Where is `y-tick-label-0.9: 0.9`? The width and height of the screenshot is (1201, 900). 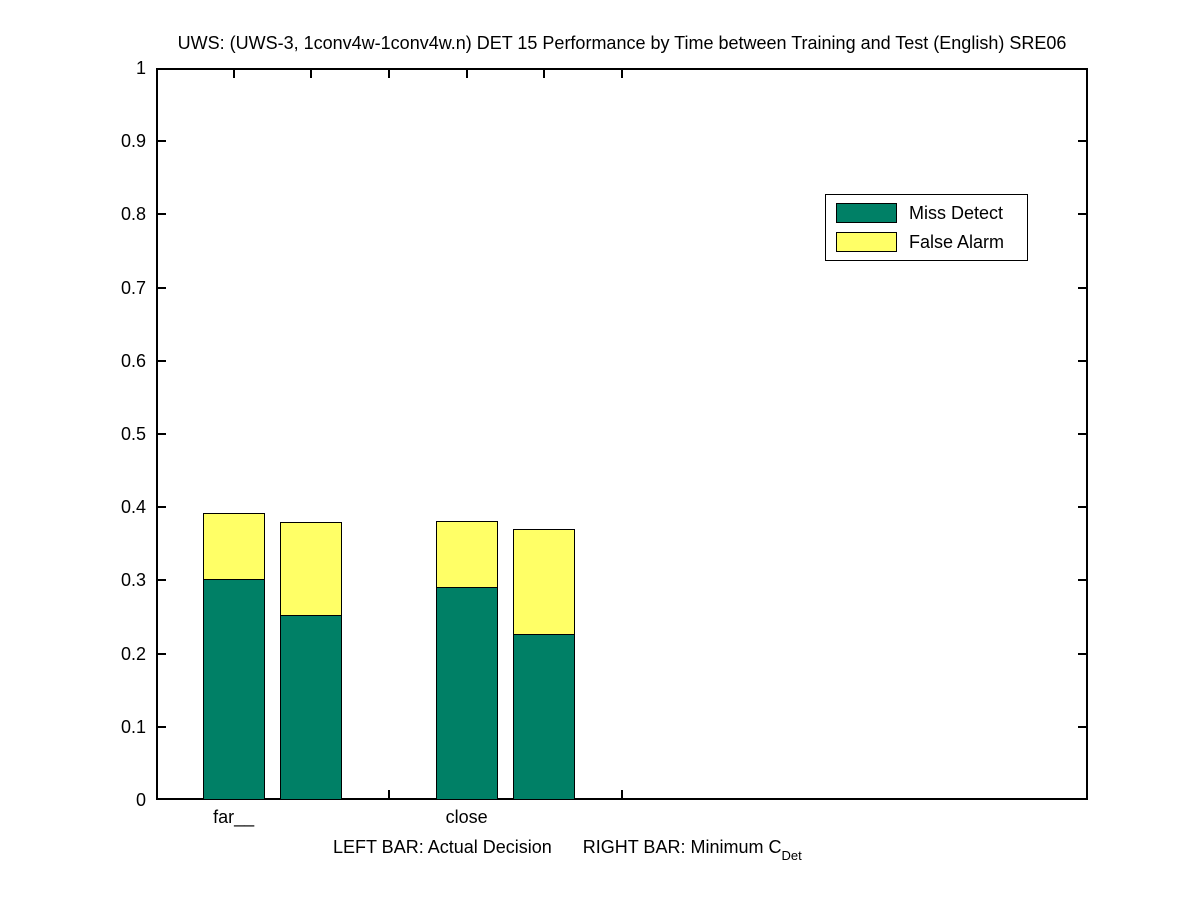 y-tick-label-0.9: 0.9 is located at coordinates (133, 141).